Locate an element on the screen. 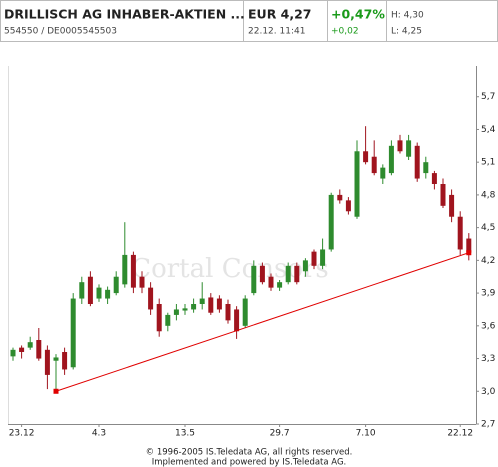 The image size is (498, 467). y-tick-label: 3,0 is located at coordinates (488, 392).